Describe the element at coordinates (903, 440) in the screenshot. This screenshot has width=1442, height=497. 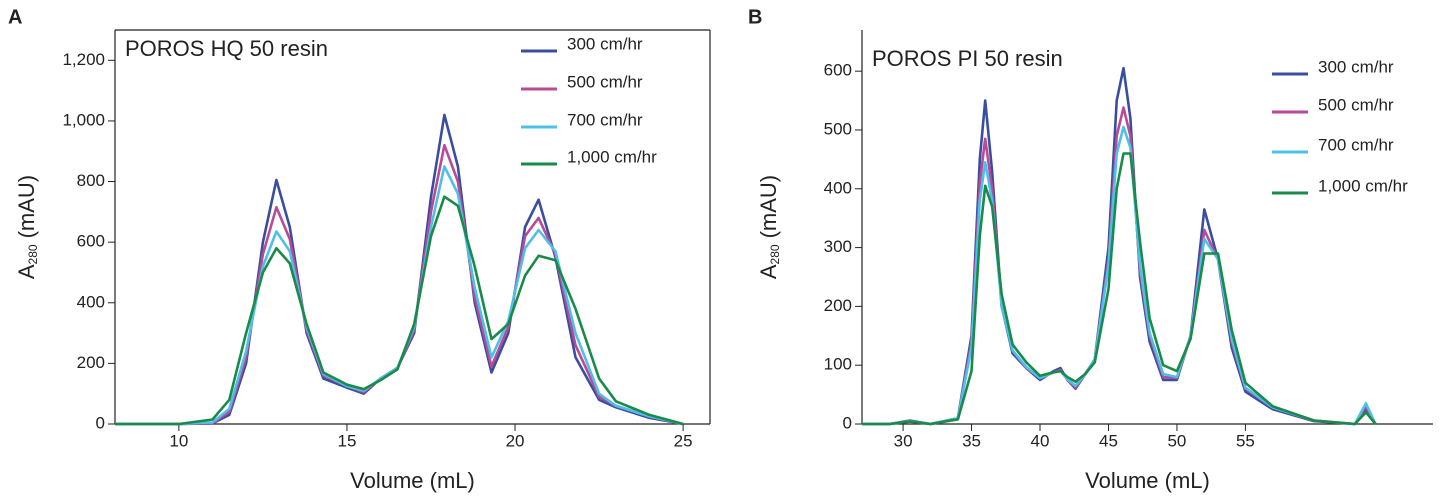
I see `x-tick-label: 30` at that location.